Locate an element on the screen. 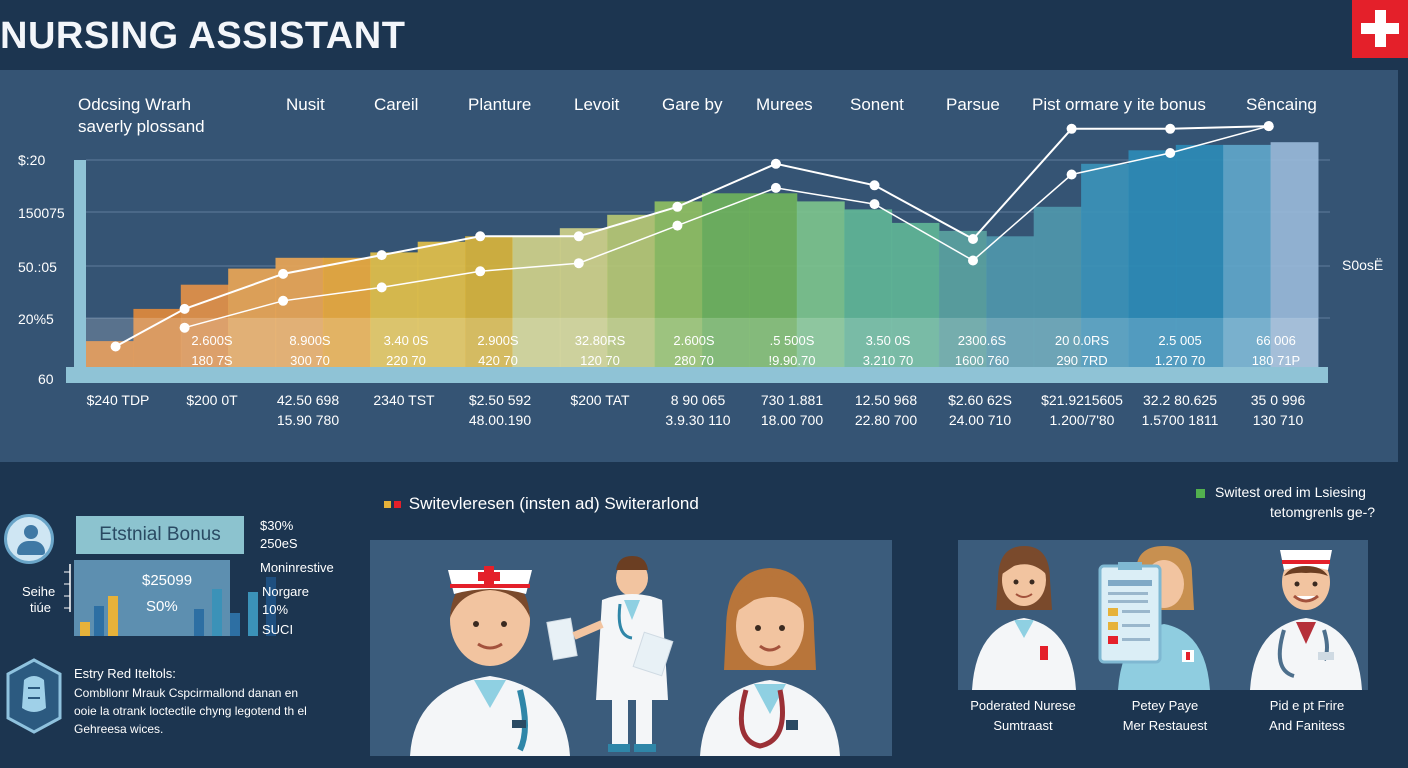  nurse-avatar-icon is located at coordinates (29, 539).